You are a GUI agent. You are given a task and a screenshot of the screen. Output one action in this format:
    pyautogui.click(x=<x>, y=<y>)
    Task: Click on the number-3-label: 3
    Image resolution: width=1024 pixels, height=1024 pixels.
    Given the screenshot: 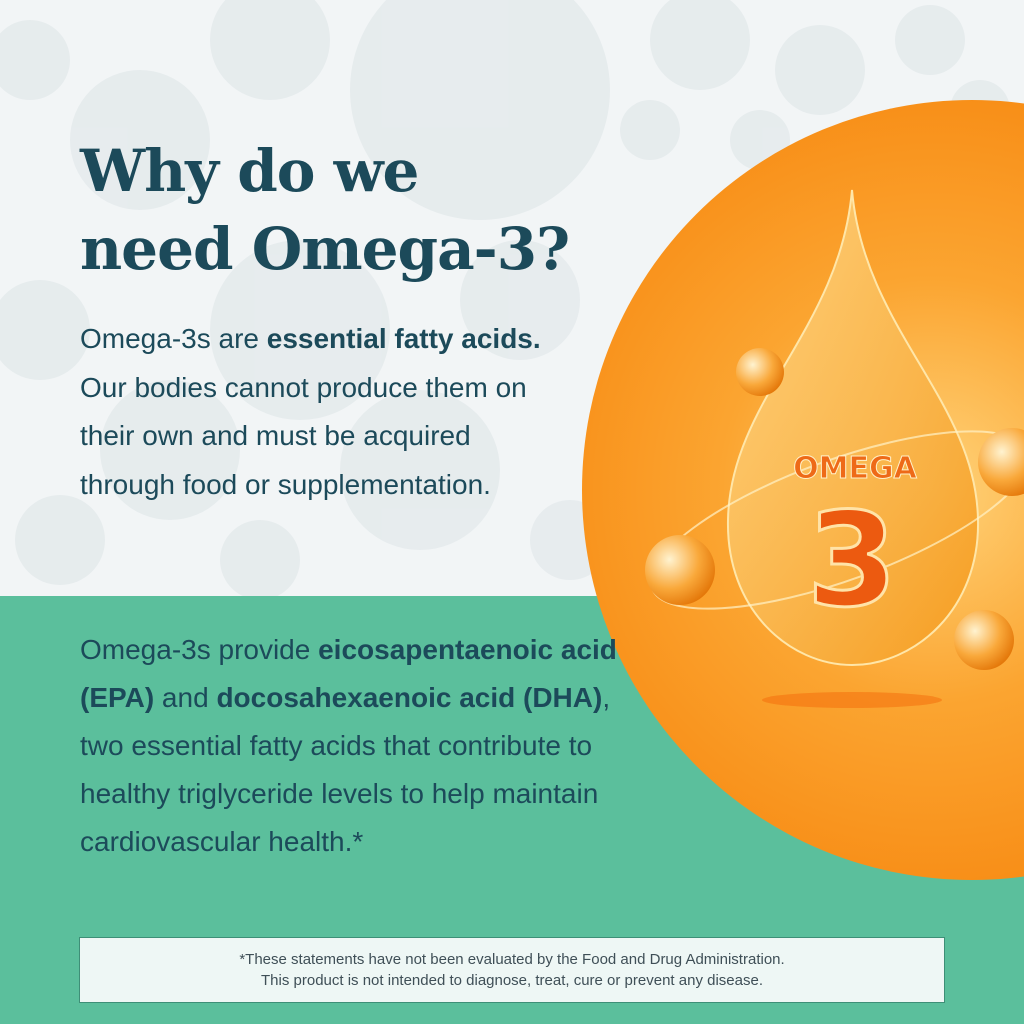 What is the action you would take?
    pyautogui.click(x=852, y=560)
    